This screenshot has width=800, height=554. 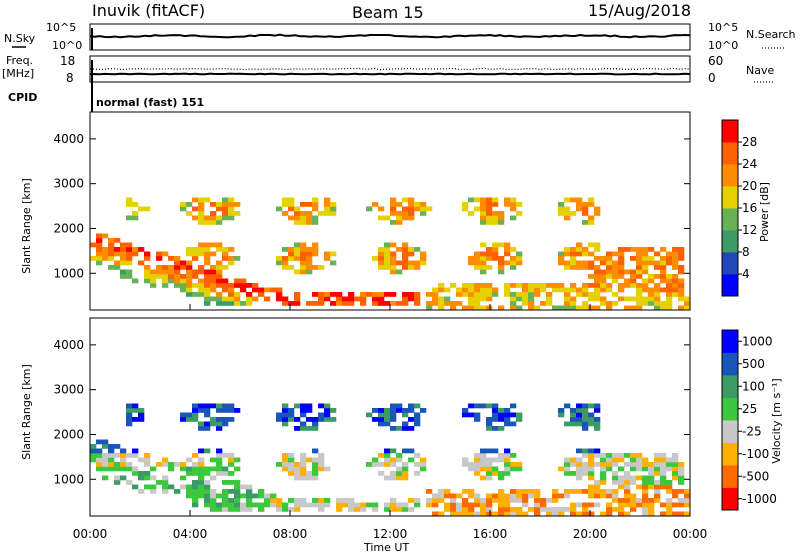 What do you see at coordinates (68, 390) in the screenshot?
I see `velocity-ytick-label: 3000` at bounding box center [68, 390].